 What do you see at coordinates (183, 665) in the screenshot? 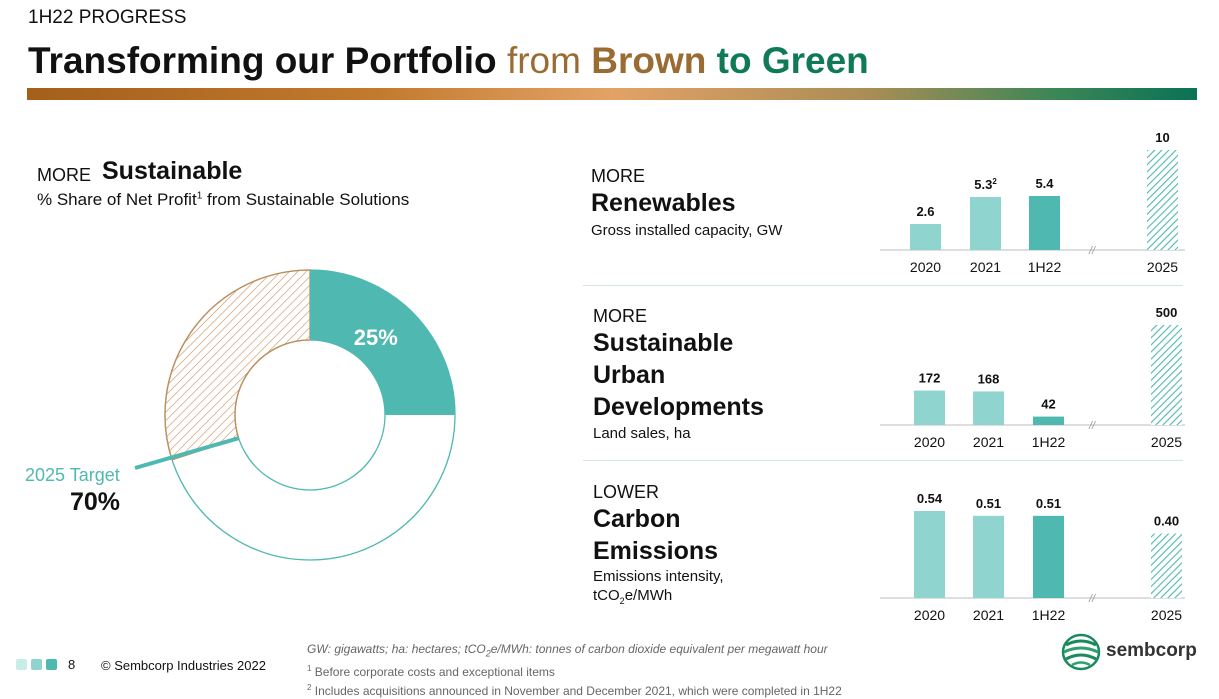
I see `copyright: © Sembcorp Industries 2022` at bounding box center [183, 665].